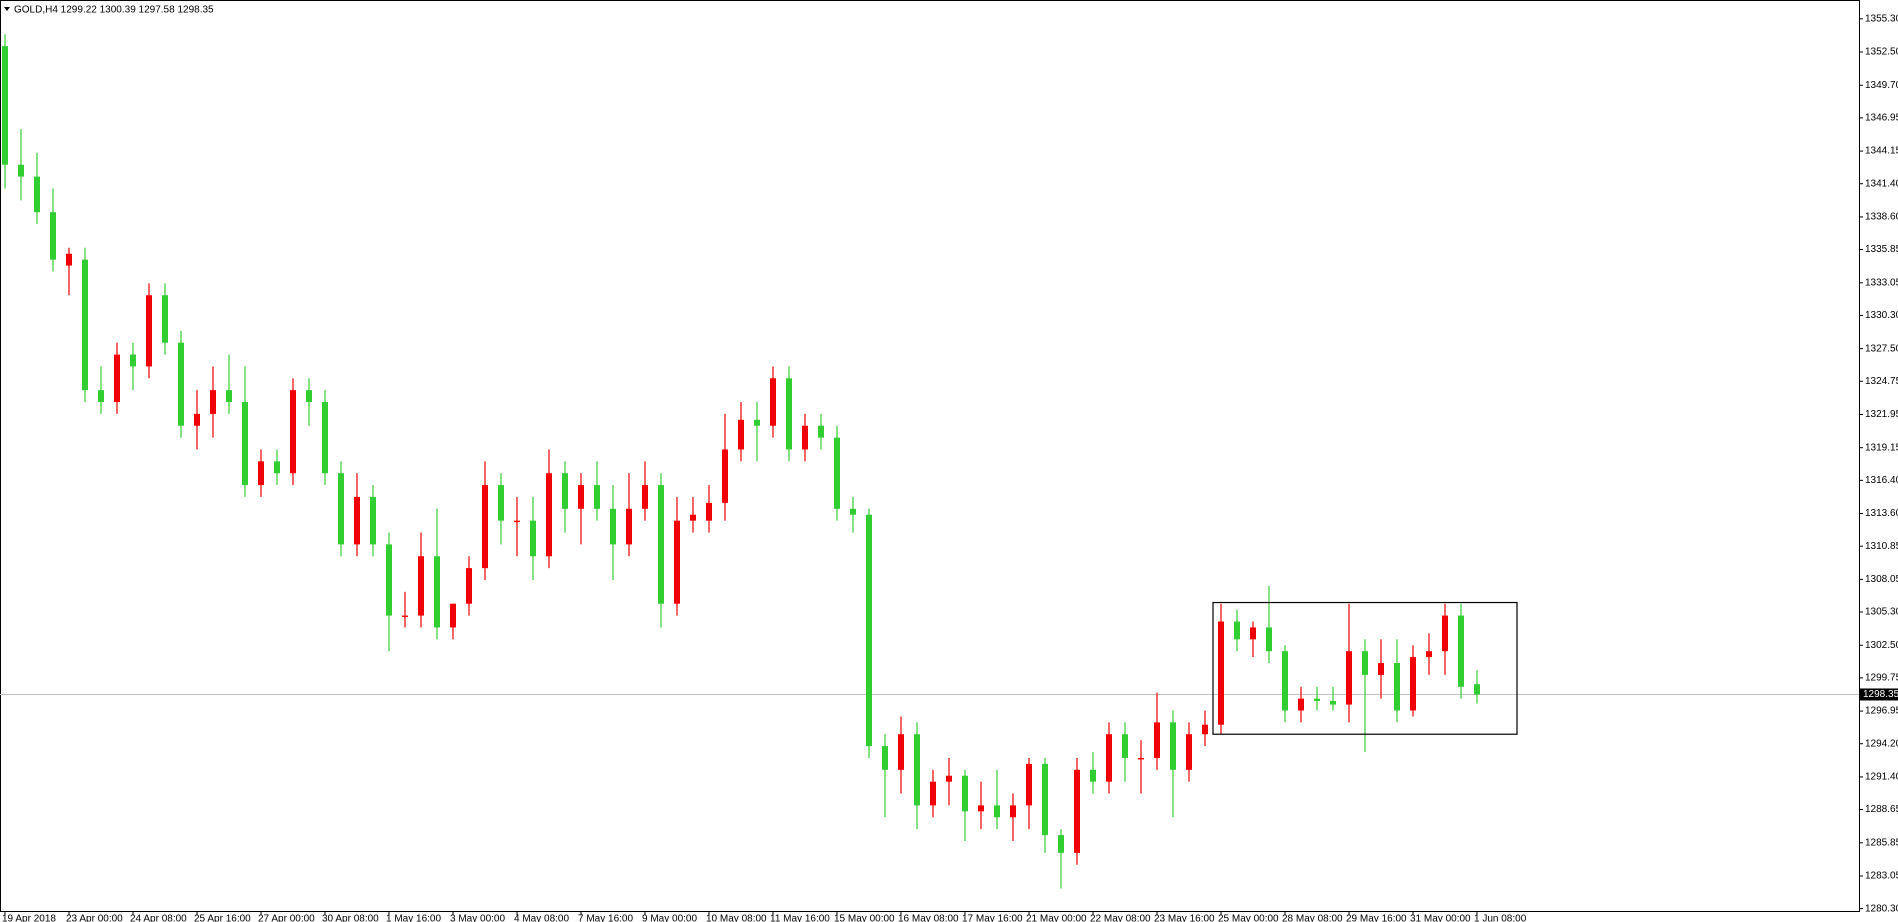  What do you see at coordinates (158, 918) in the screenshot?
I see `x-tick-label: 24 Apr 08:00` at bounding box center [158, 918].